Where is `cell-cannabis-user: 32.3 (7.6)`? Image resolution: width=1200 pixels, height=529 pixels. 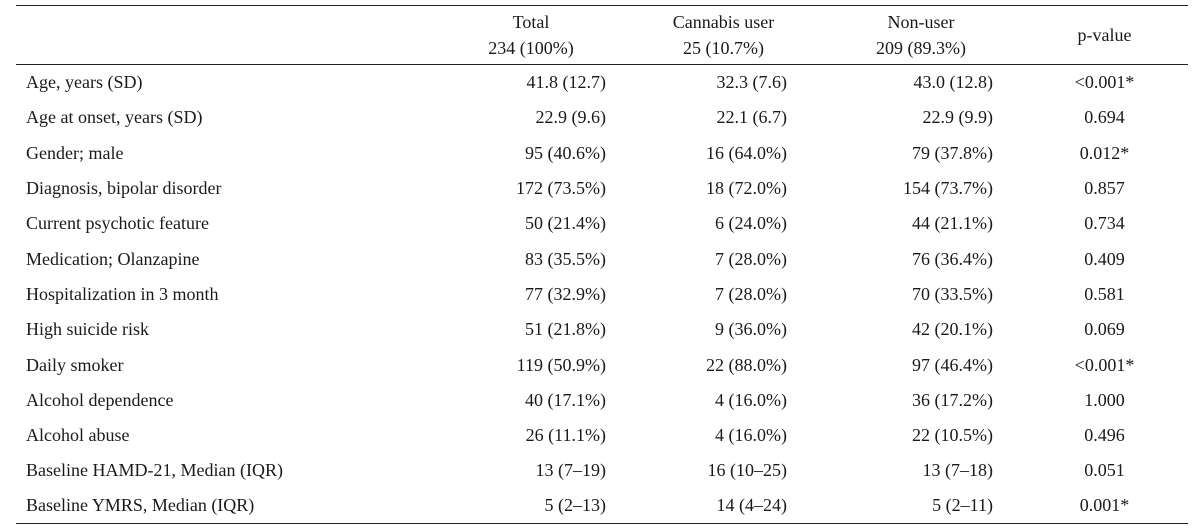
cell-cannabis-user: 32.3 (7.6) is located at coordinates (723, 82).